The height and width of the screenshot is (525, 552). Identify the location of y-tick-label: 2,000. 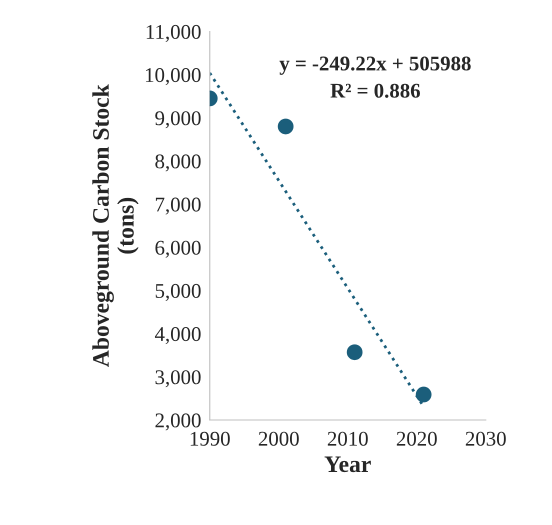
(178, 421).